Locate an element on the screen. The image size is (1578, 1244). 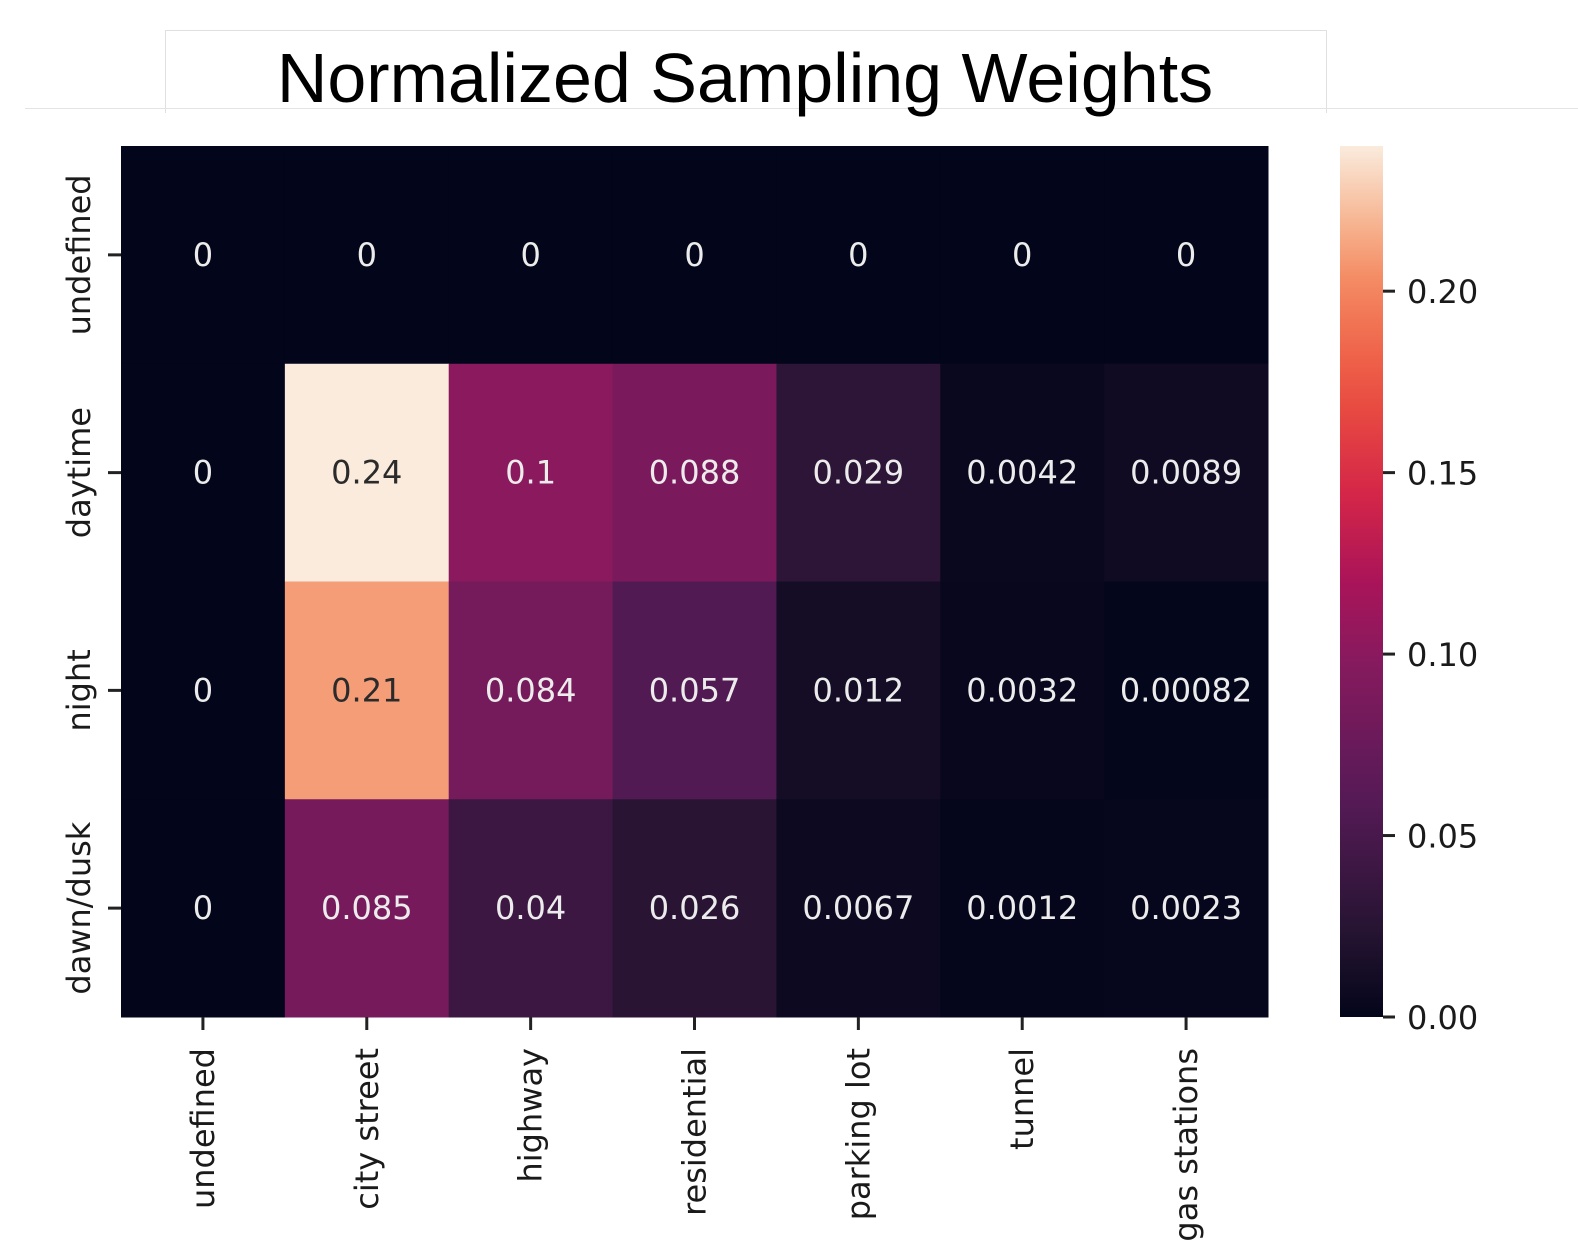
title-frame is located at coordinates (746, 71).